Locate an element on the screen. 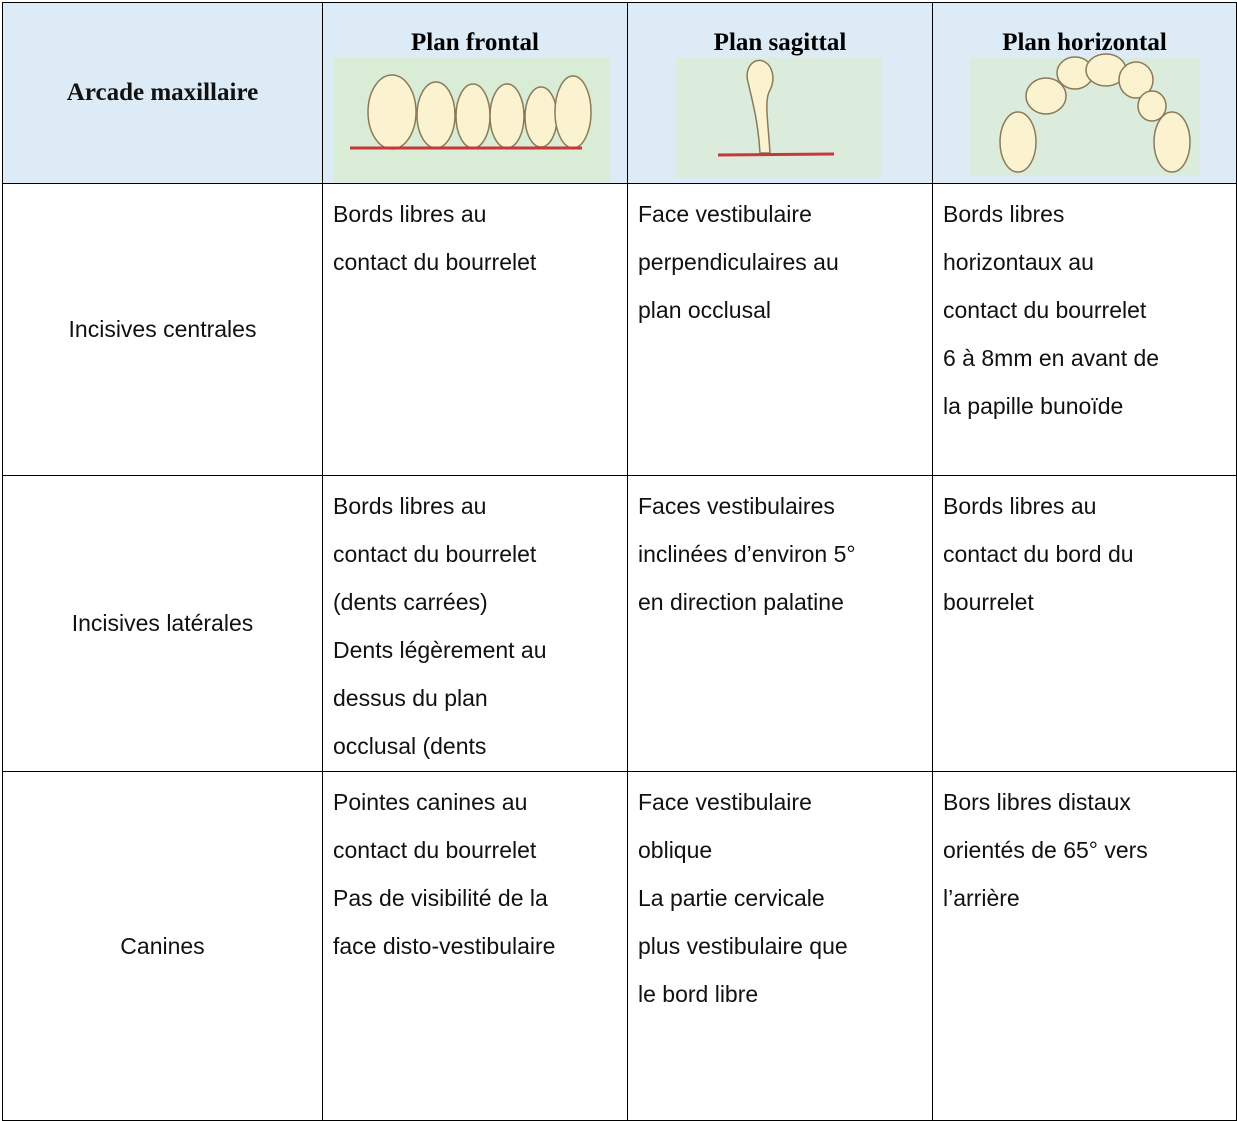 This screenshot has width=1237, height=1121. cell-line: plus vestibulaire que is located at coordinates (743, 946).